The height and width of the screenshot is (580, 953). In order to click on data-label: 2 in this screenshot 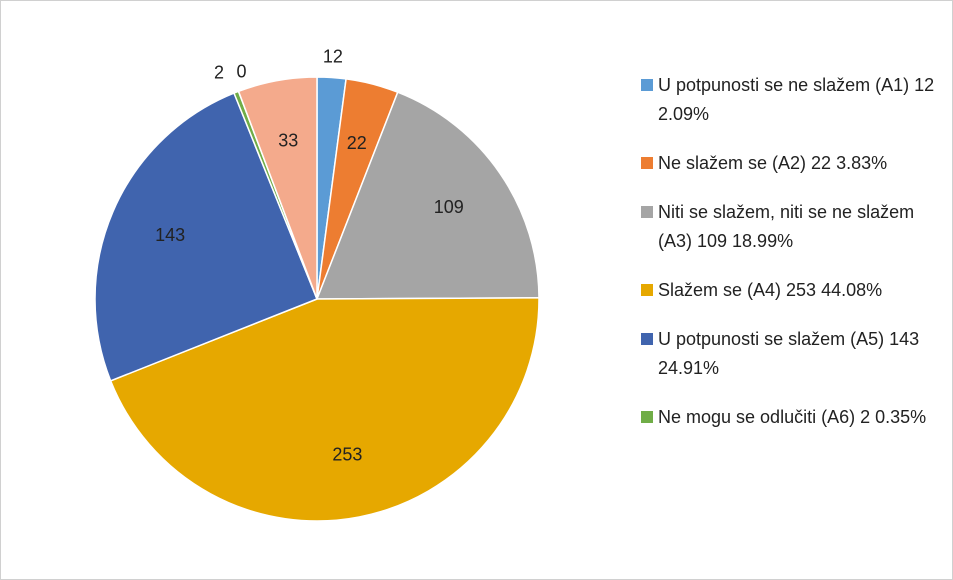, I will do `click(219, 72)`.